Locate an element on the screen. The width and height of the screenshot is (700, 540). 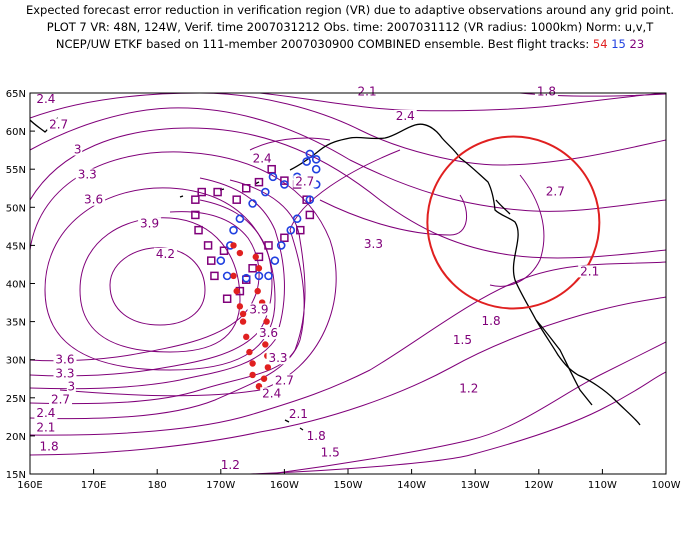
contour-label: 2.1 is located at coordinates (45, 428).